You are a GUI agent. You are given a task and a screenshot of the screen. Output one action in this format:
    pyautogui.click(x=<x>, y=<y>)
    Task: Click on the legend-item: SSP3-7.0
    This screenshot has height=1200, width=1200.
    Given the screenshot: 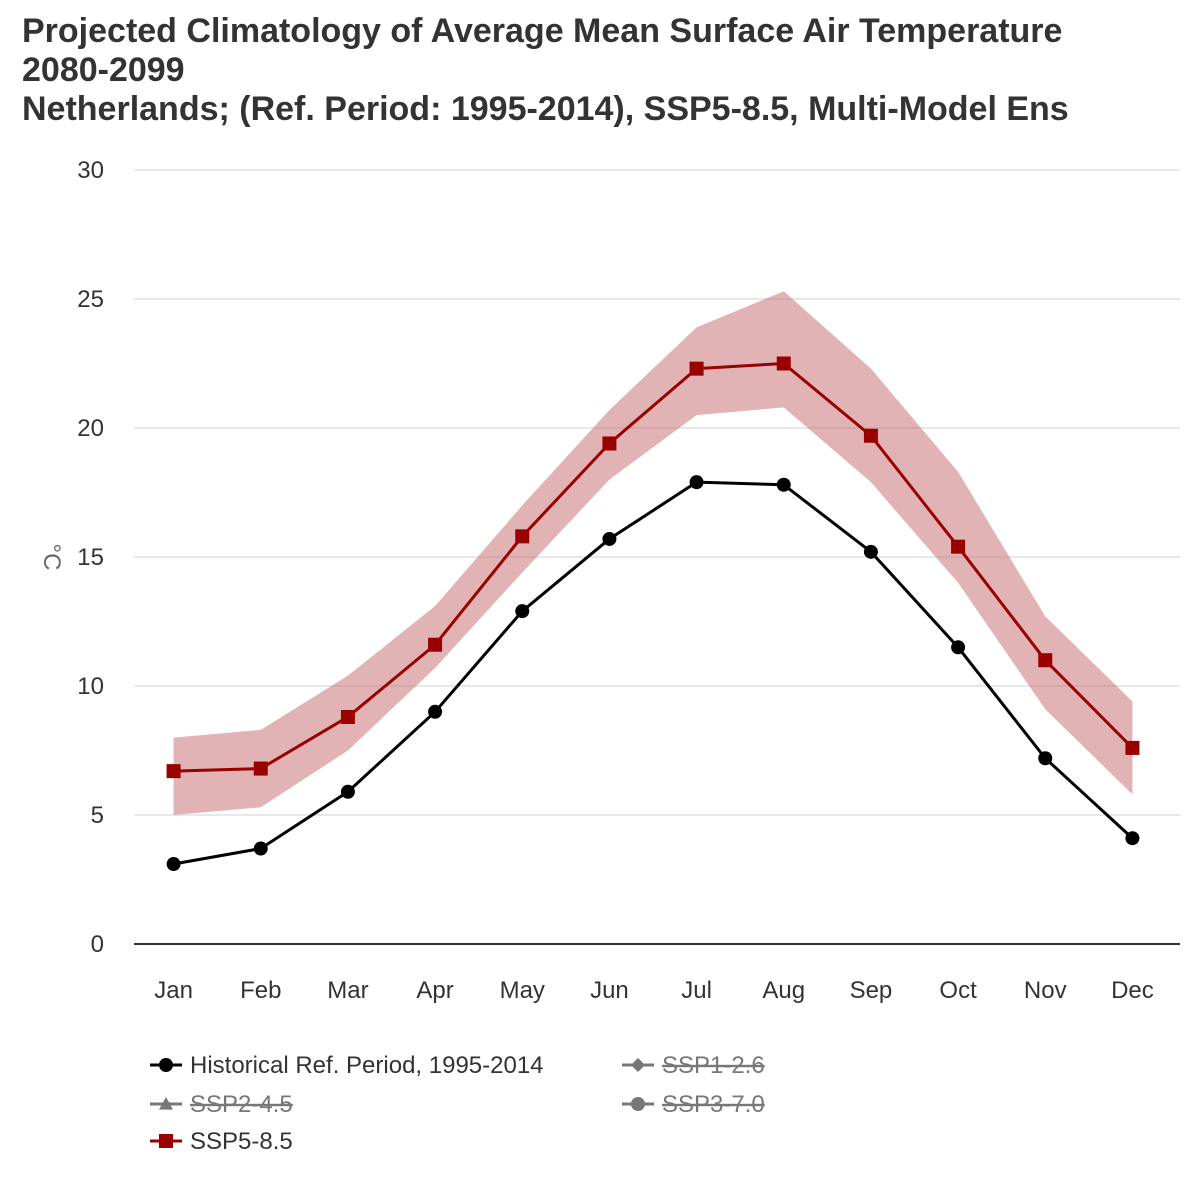 What is the action you would take?
    pyautogui.click(x=693, y=1104)
    